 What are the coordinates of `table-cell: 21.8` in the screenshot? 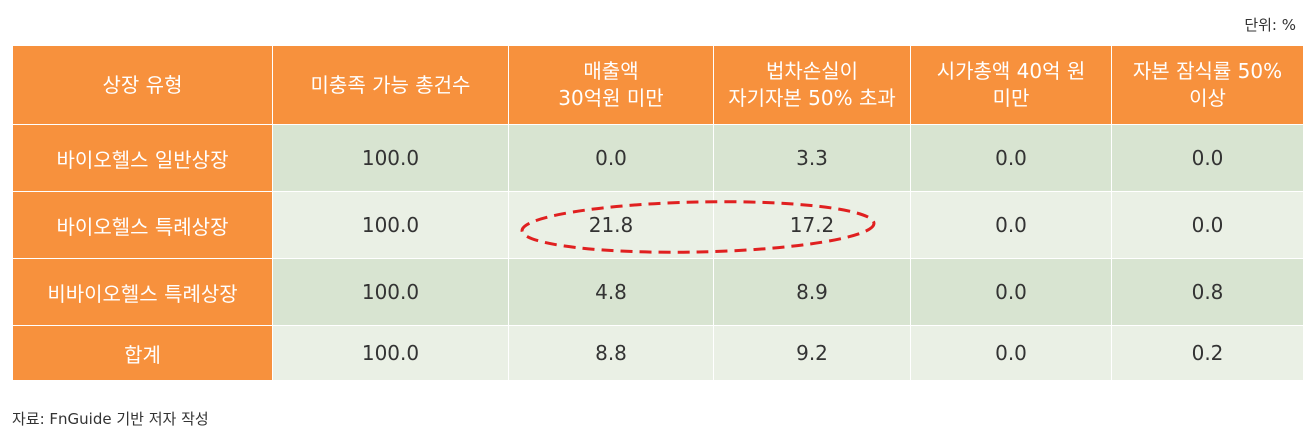 It's located at (611, 225).